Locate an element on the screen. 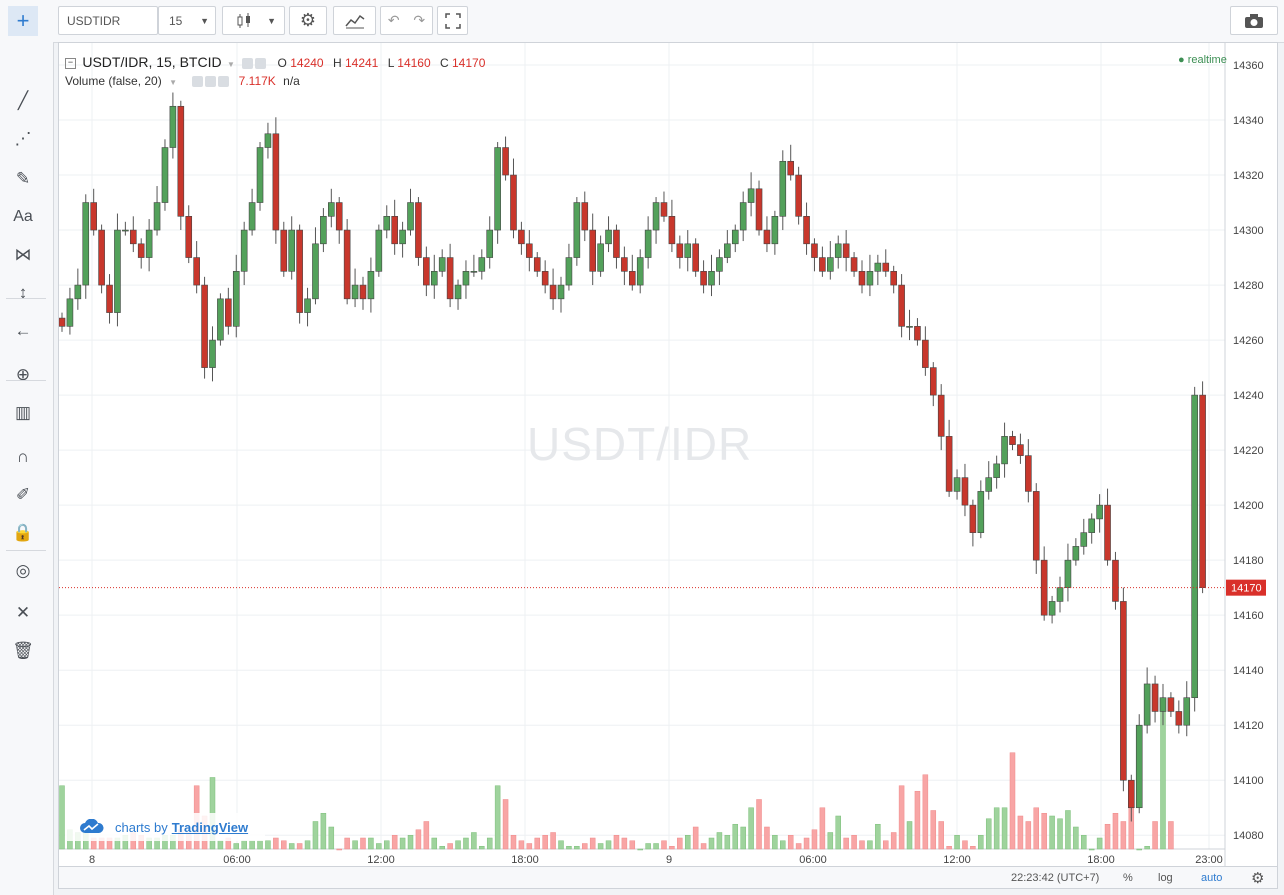  magnet-icon: ∩ is located at coordinates (23, 456).